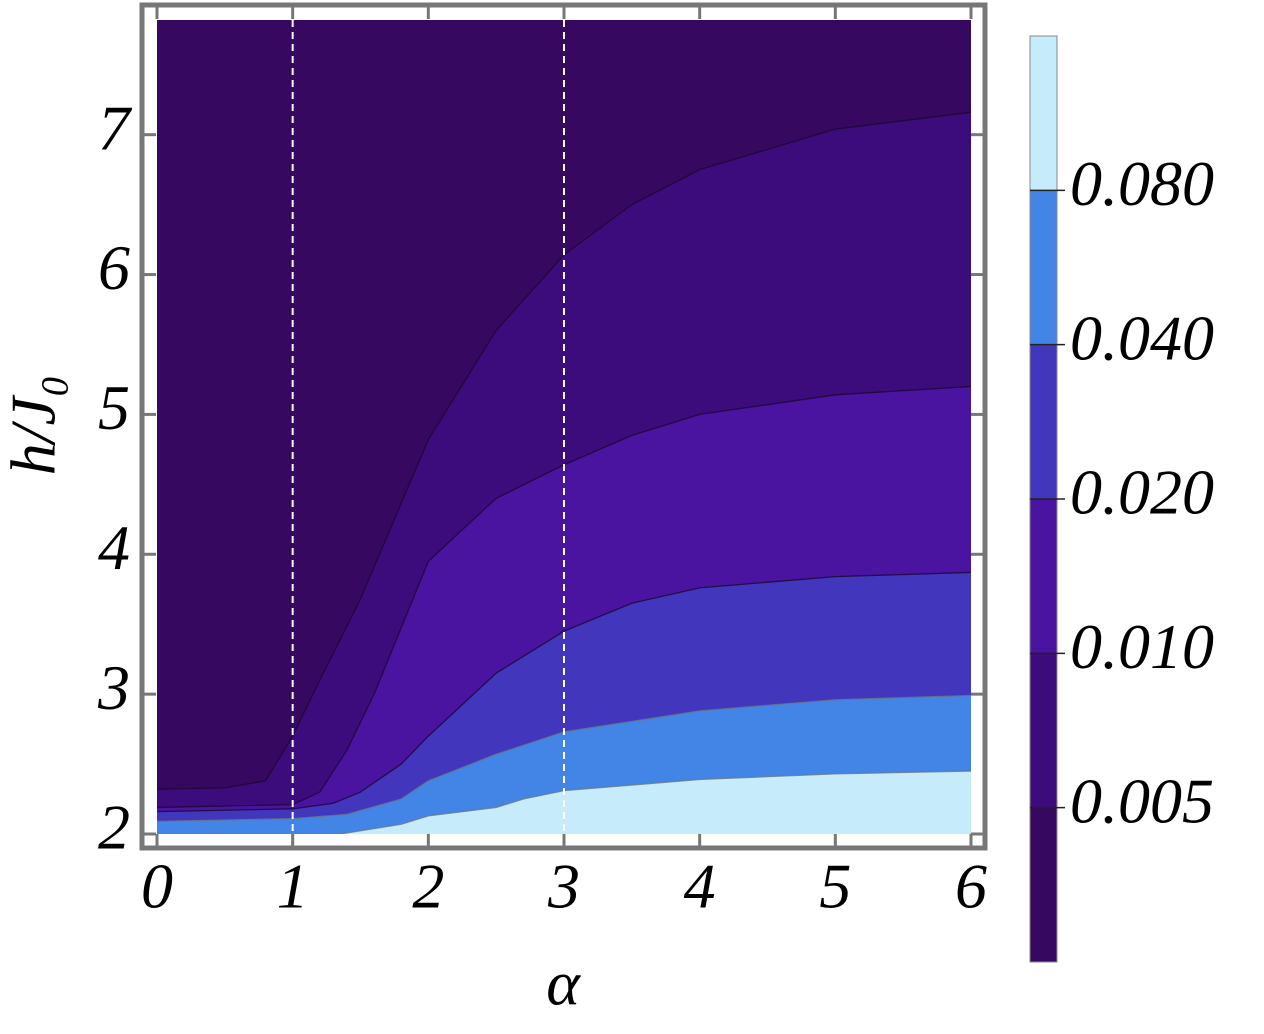 Image resolution: width=1264 pixels, height=1034 pixels. Describe the element at coordinates (1142, 183) in the screenshot. I see `colorbar-tick-label: 0.080` at that location.